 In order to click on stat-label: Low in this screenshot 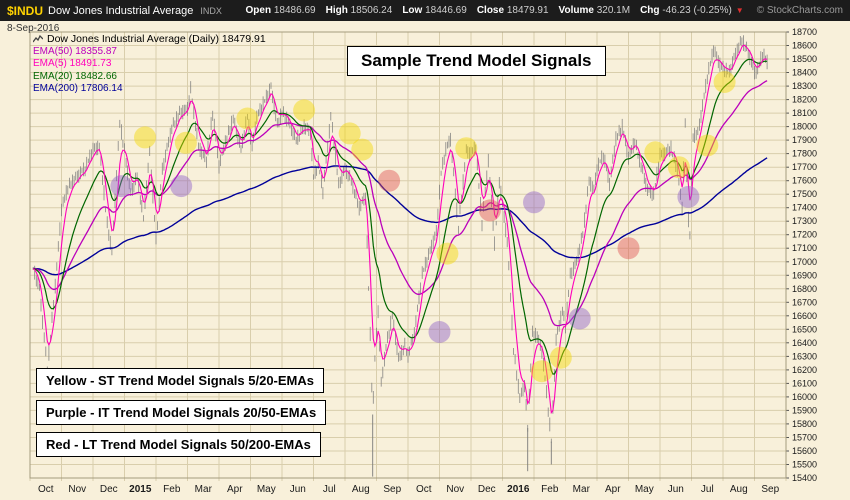, I will do `click(412, 10)`.